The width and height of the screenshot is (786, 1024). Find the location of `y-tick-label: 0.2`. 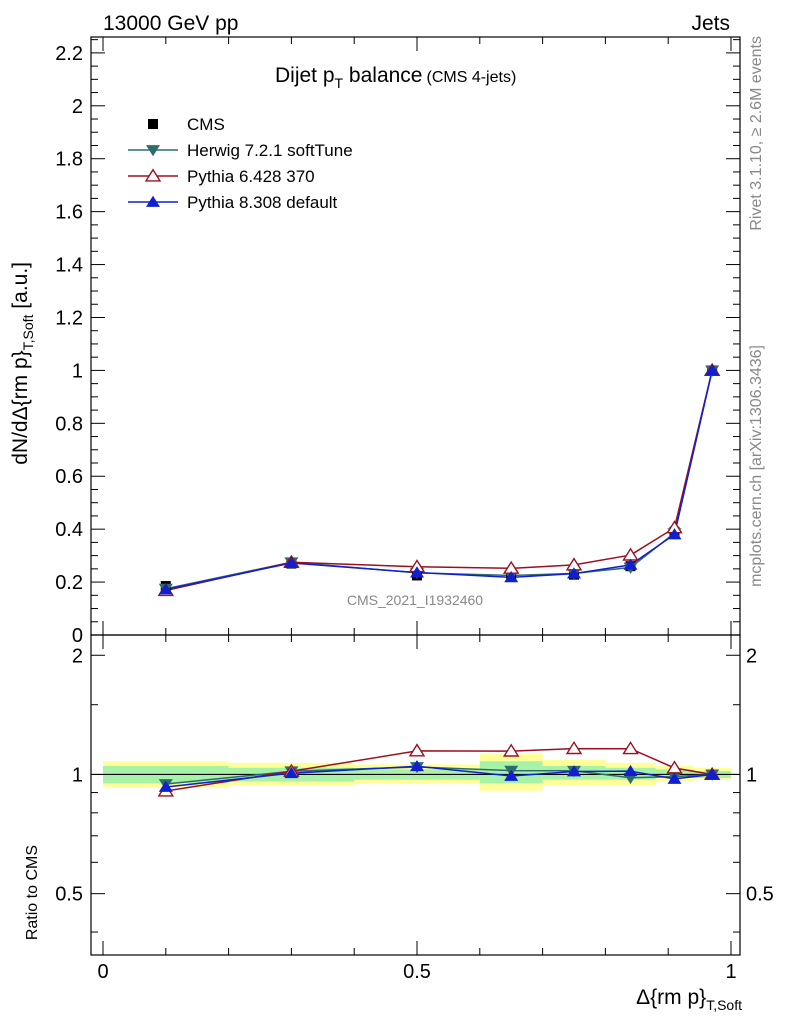

y-tick-label: 0.2 is located at coordinates (69, 583).